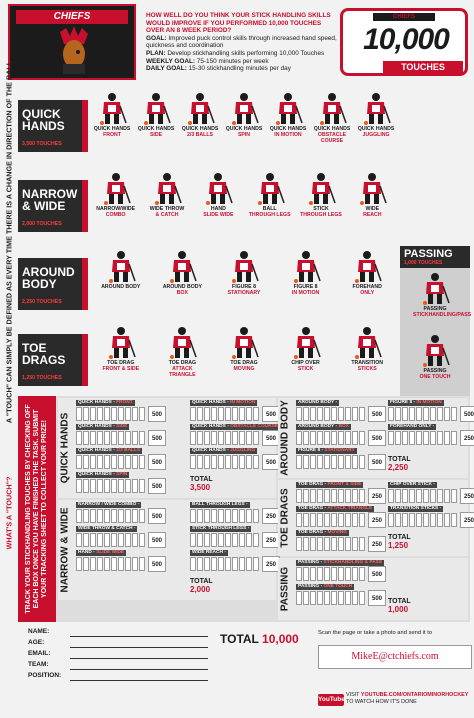 The width and height of the screenshot is (474, 718). Describe the element at coordinates (118, 644) in the screenshot. I see `form-field: AGE:` at that location.